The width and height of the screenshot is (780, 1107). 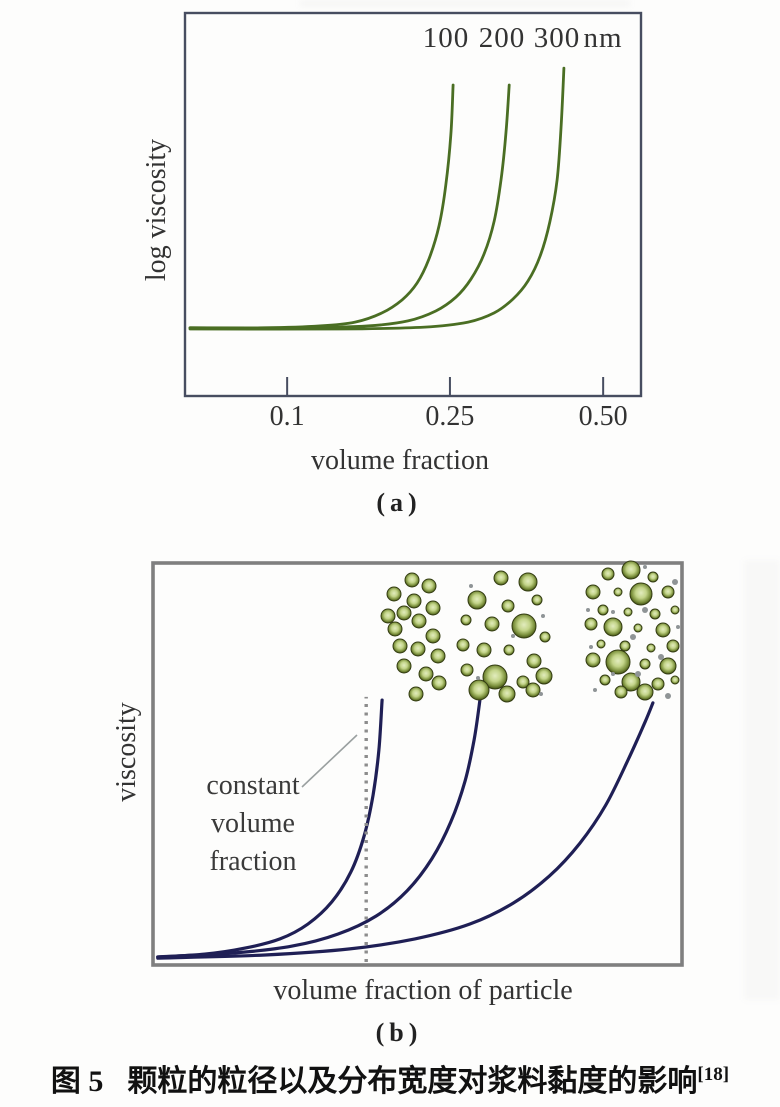 What do you see at coordinates (399, 502) in the screenshot?
I see `panel-a-sublabel: (a)` at bounding box center [399, 502].